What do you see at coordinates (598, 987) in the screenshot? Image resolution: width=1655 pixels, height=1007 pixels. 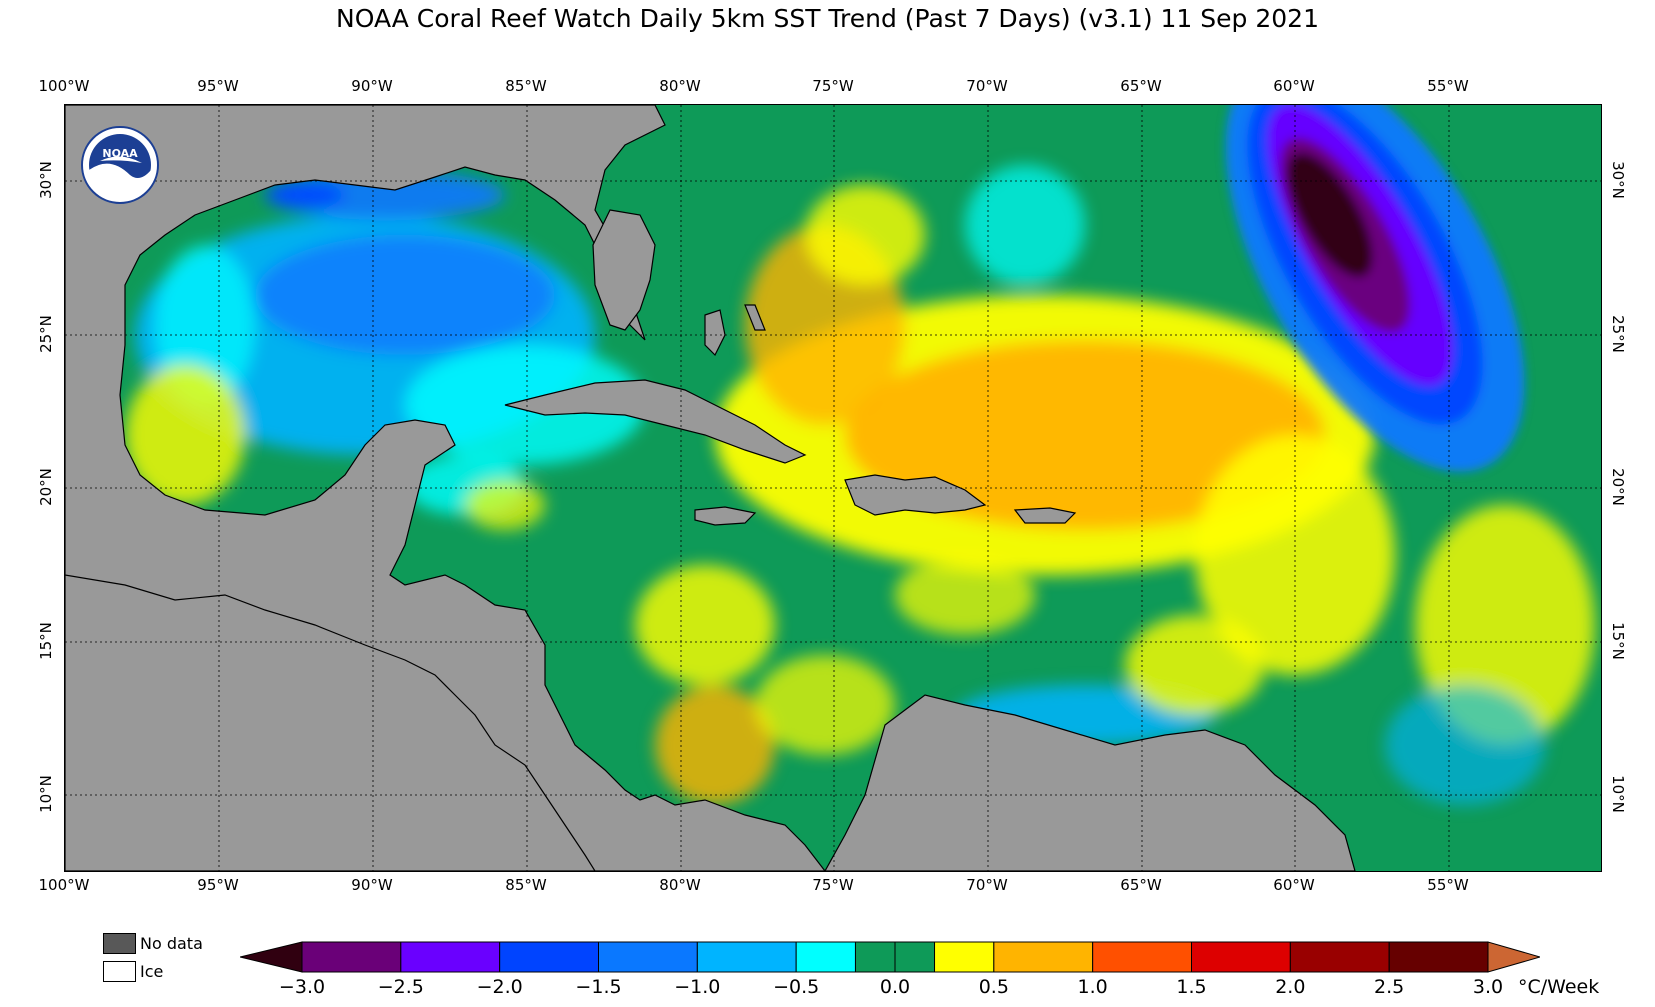 I see `colorbar-tick-label: −1.5` at bounding box center [598, 987].